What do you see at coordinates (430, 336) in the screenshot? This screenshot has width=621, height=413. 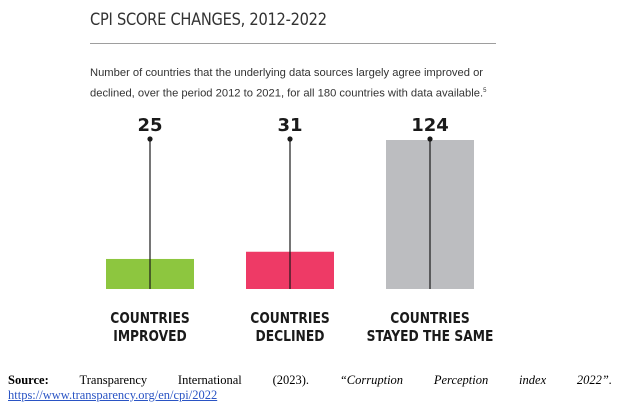 I see `category-label-3-line-2: STAYED THE SAME` at bounding box center [430, 336].